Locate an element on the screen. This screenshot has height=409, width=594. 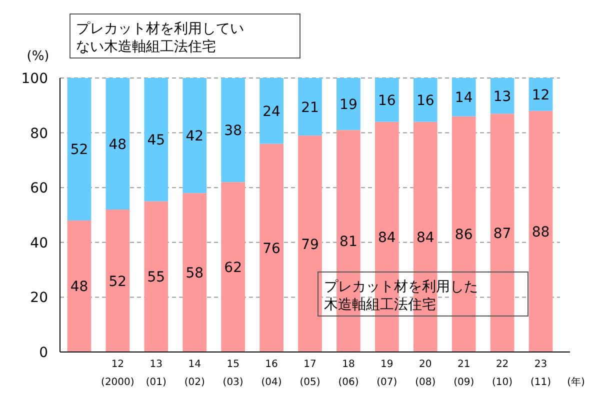
x-tick-label: 16 (04) is located at coordinates (271, 373).